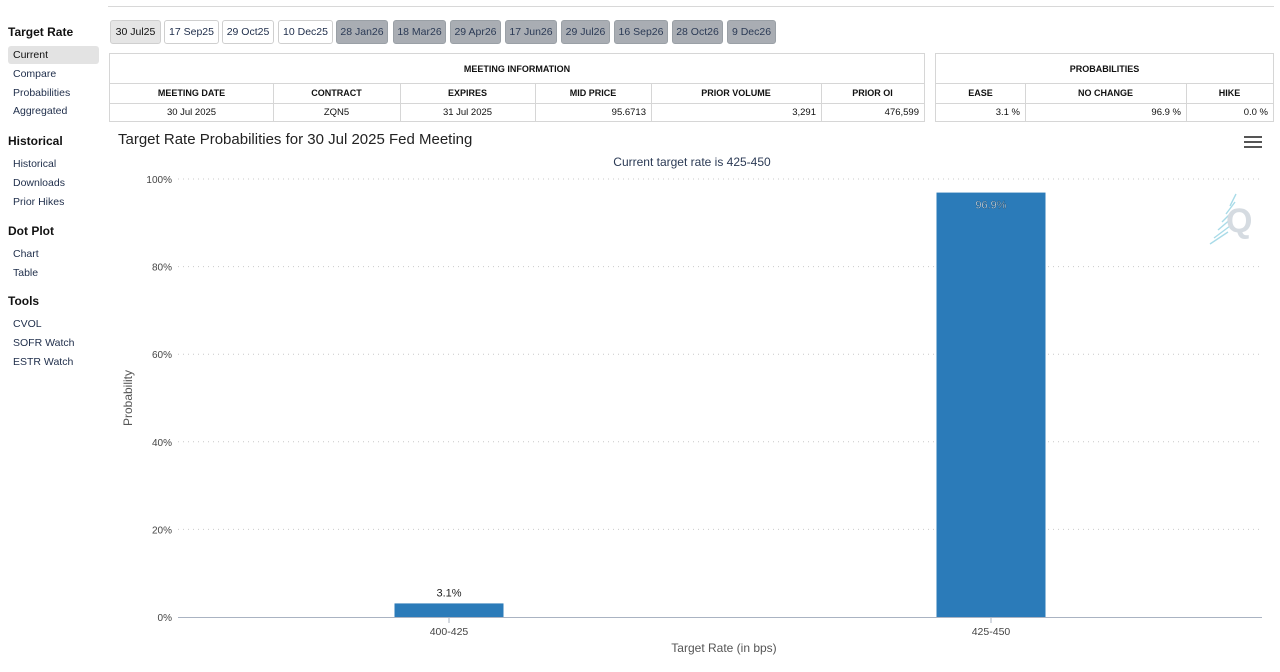 Image resolution: width=1280 pixels, height=672 pixels. Describe the element at coordinates (362, 32) in the screenshot. I see `tab-28-jan26: 28 Jan26` at that location.